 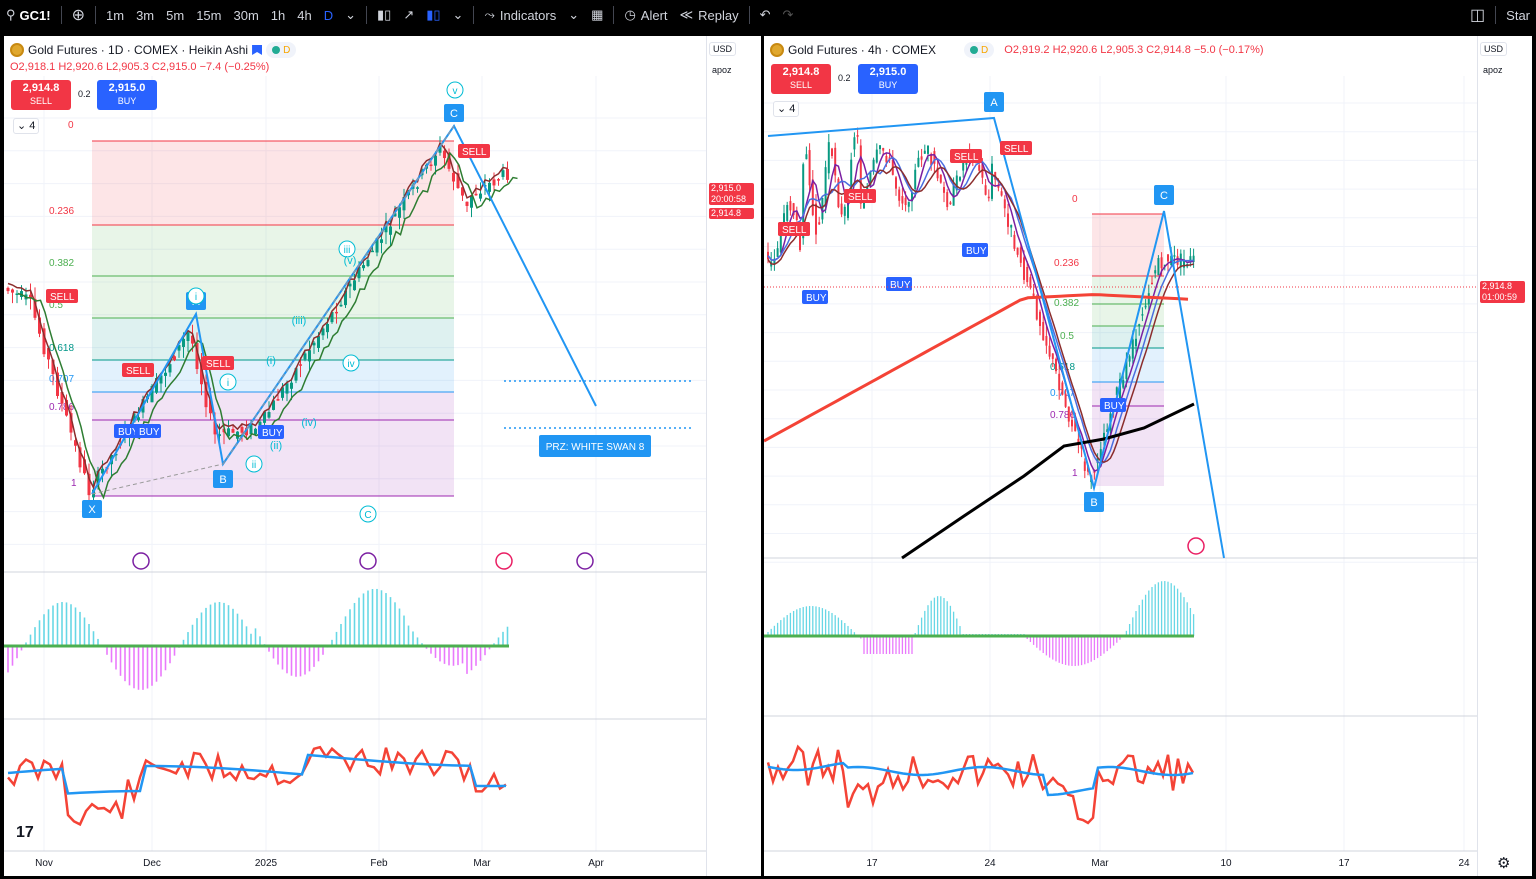 What do you see at coordinates (731, 213) in the screenshot?
I see `left-bid-tag: 2,914.8` at bounding box center [731, 213].